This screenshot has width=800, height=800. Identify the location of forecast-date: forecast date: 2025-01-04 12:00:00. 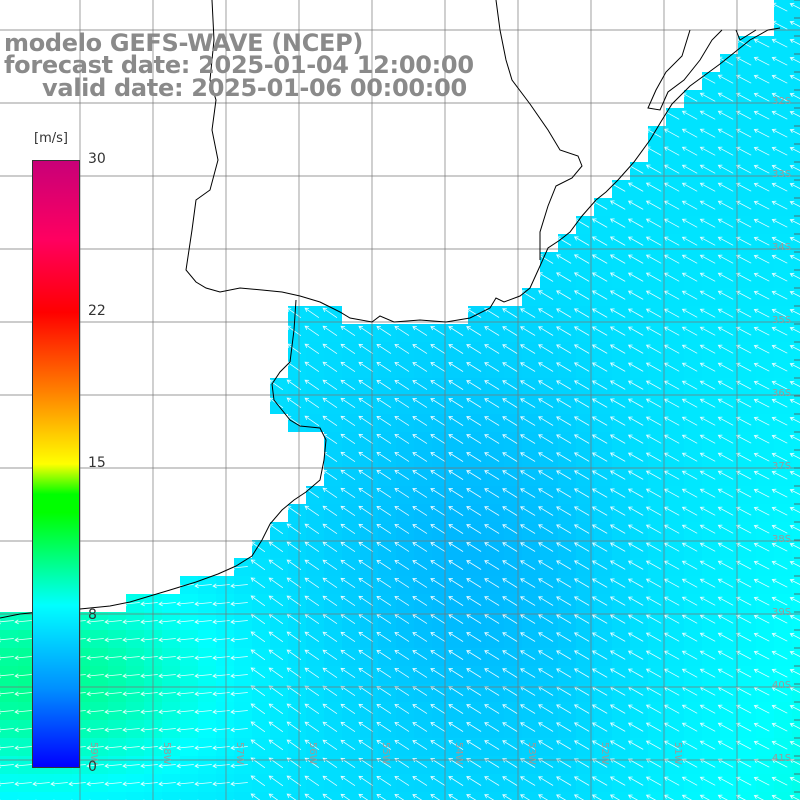
(239, 65).